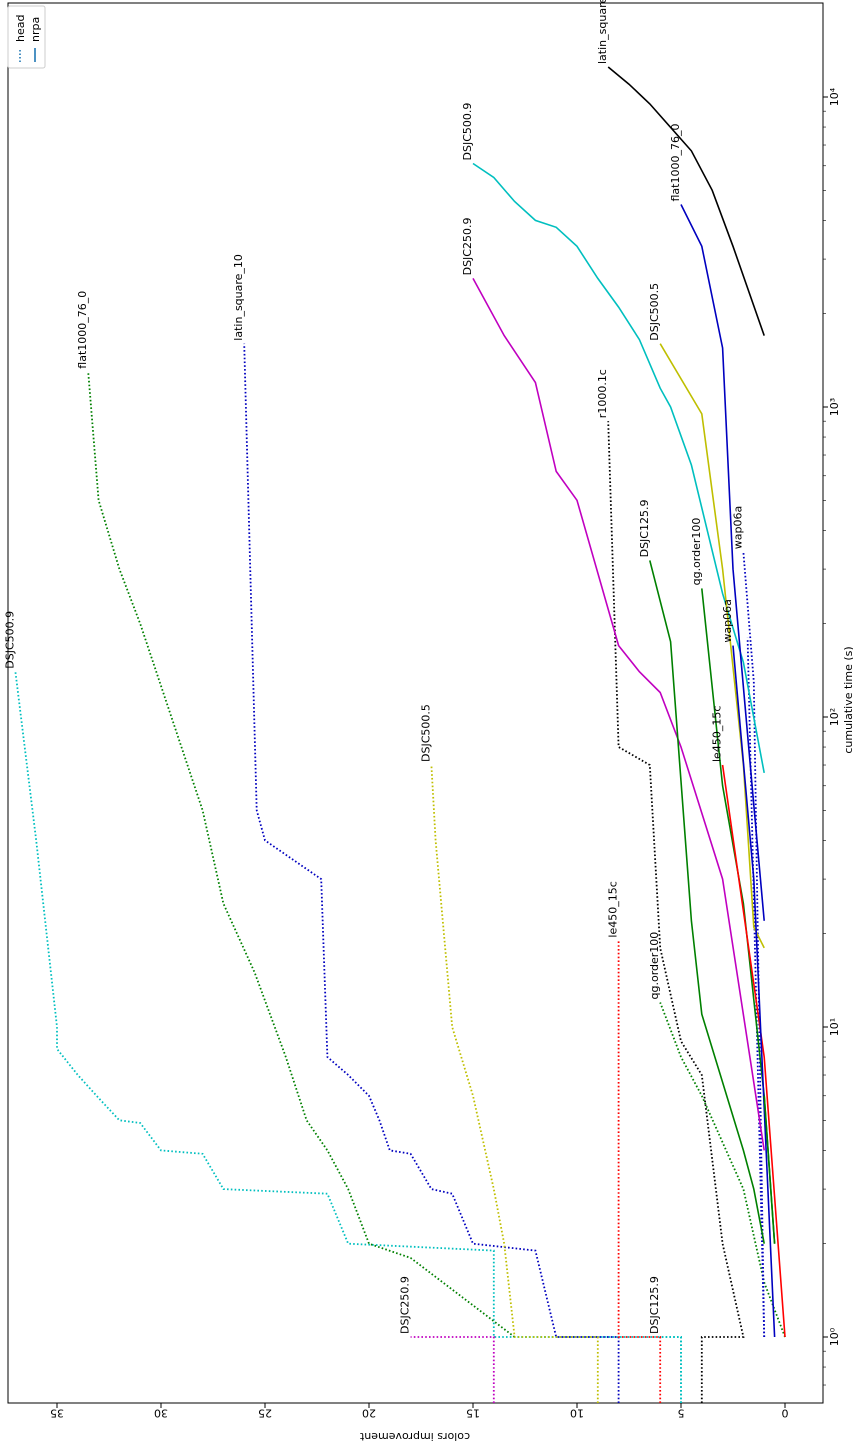 The height and width of the screenshot is (1444, 853). What do you see at coordinates (847, 699) in the screenshot?
I see `x-axis-label: cumulative time (s)` at bounding box center [847, 699].